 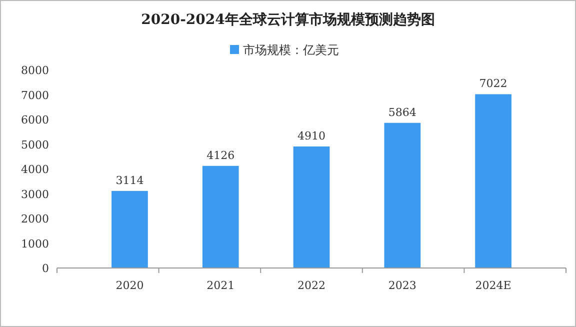 I want to click on y-tick-label: 5000, so click(x=35, y=145).